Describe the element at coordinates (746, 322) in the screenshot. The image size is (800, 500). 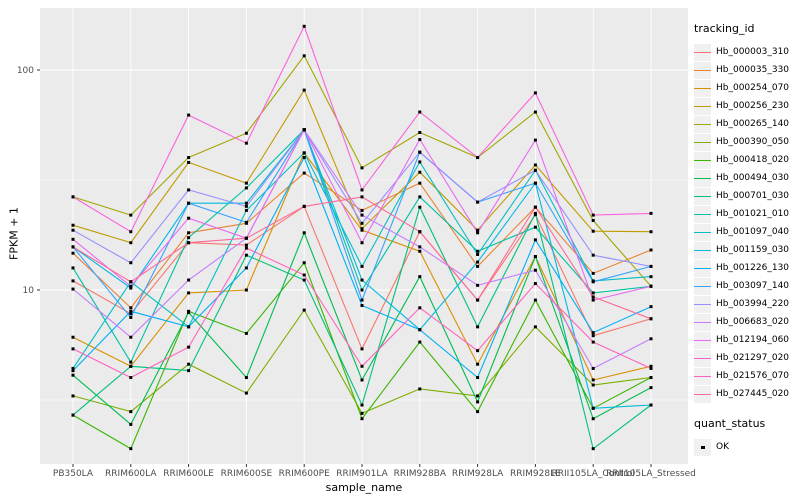
I see `legend-item-Hb_006683_020: Hb_006683_020` at that location.